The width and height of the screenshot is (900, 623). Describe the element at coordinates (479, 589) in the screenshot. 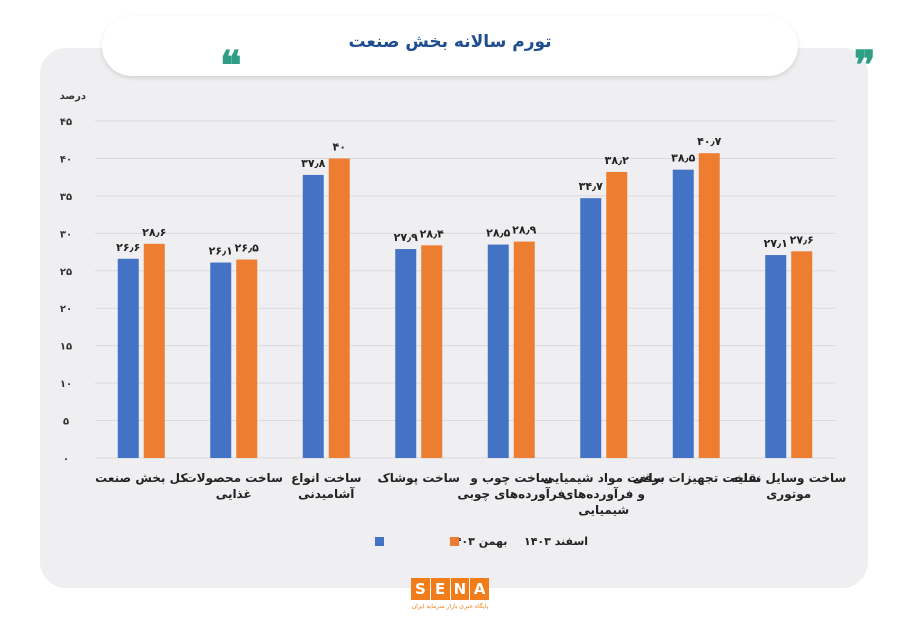

I see `logo-letter: A` at that location.